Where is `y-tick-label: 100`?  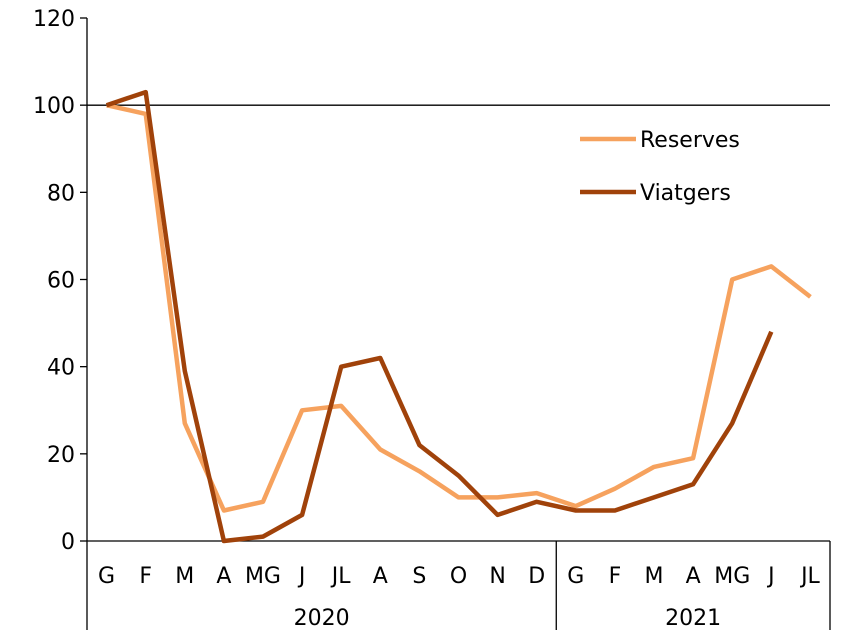
y-tick-label: 100 is located at coordinates (54, 106).